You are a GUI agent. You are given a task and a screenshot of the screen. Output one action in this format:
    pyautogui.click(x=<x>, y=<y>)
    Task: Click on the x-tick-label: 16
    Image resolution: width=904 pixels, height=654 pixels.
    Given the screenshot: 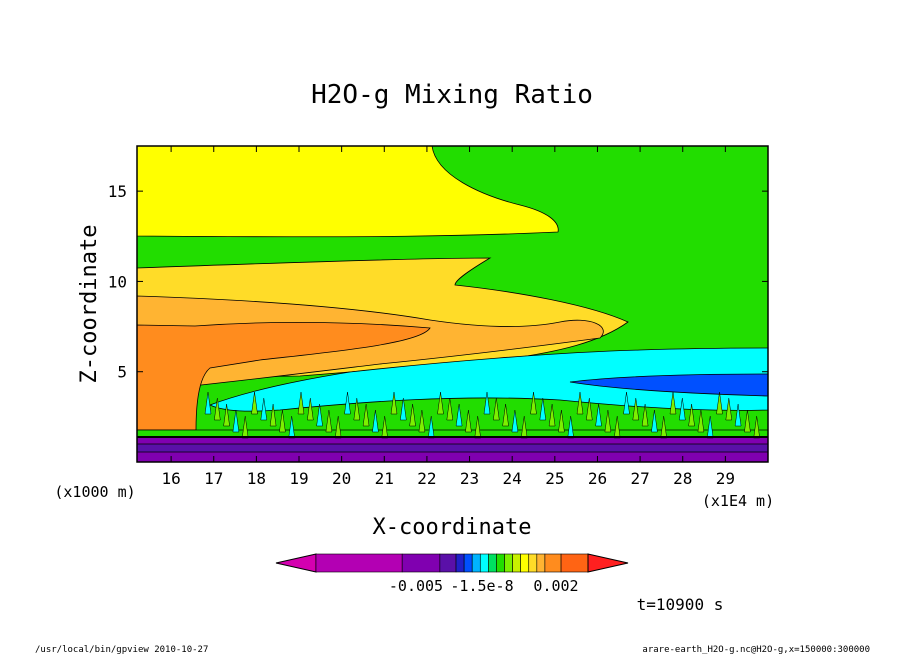 What is the action you would take?
    pyautogui.click(x=170, y=478)
    